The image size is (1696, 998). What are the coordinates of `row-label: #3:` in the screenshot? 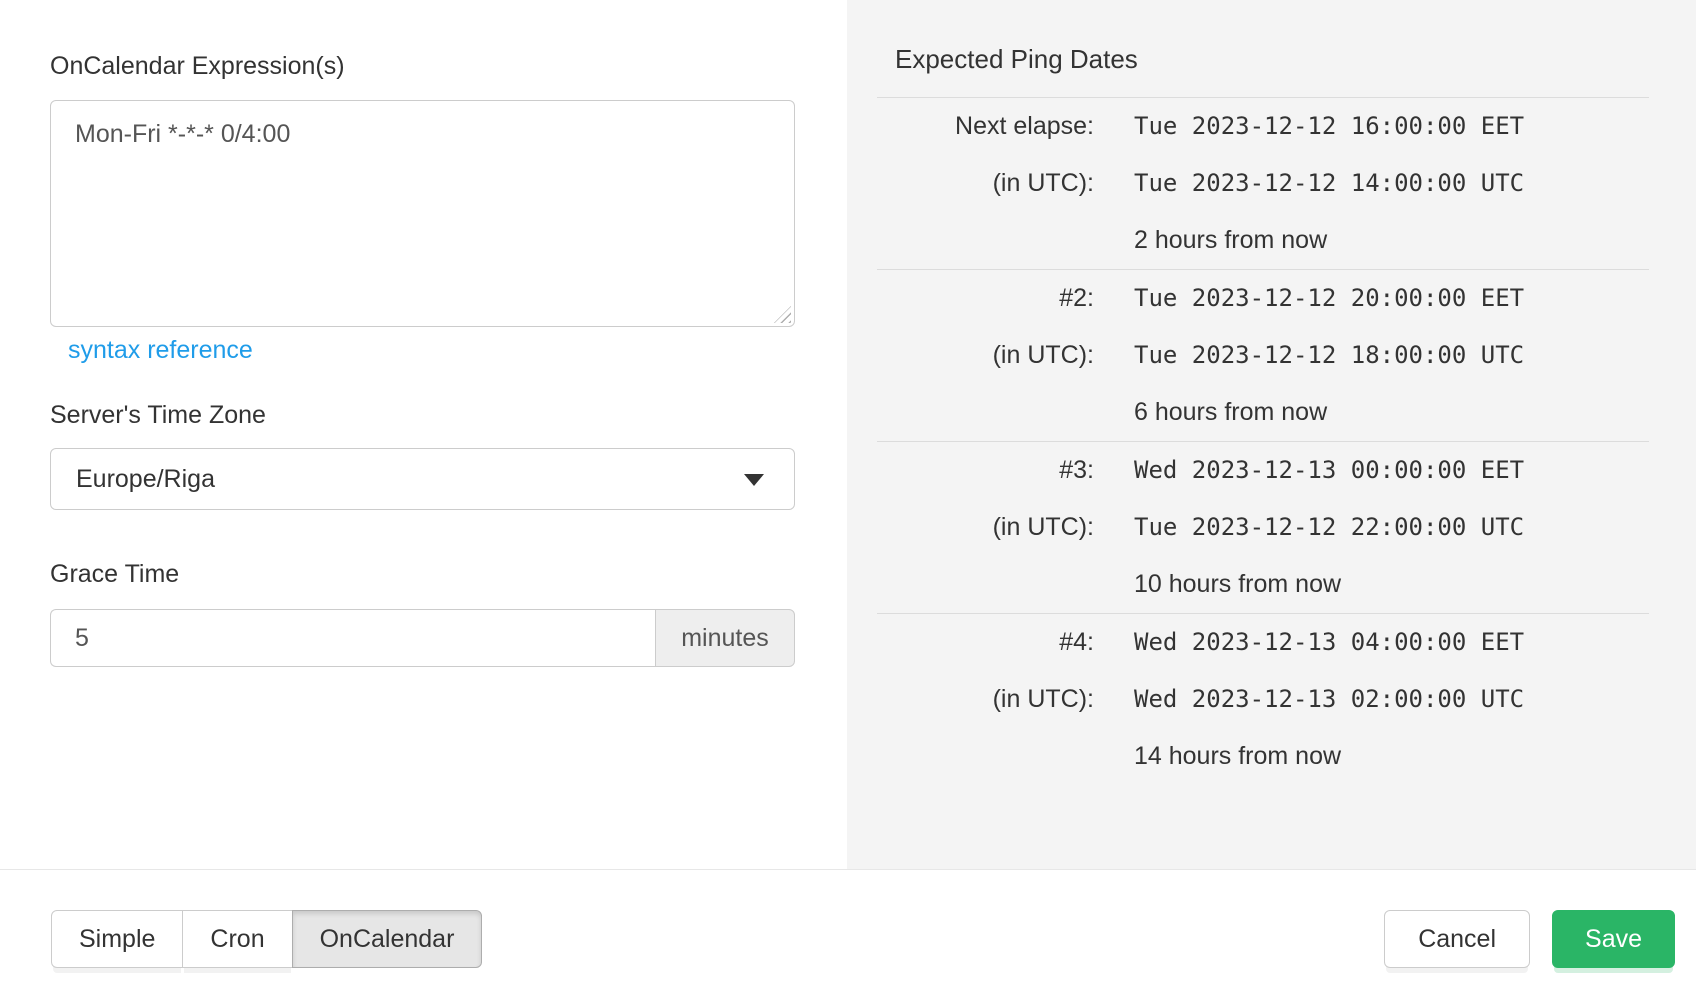 It's located at (1076, 470).